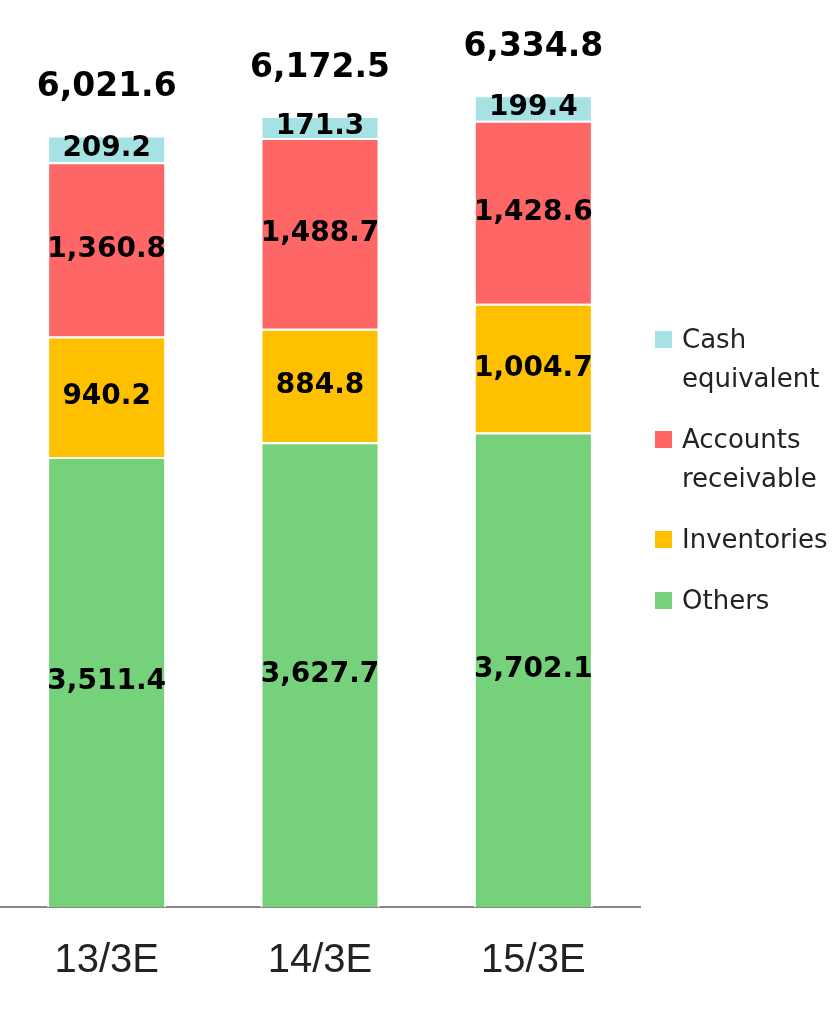 The height and width of the screenshot is (1015, 840). I want to click on total-label: 6,172.5, so click(320, 65).